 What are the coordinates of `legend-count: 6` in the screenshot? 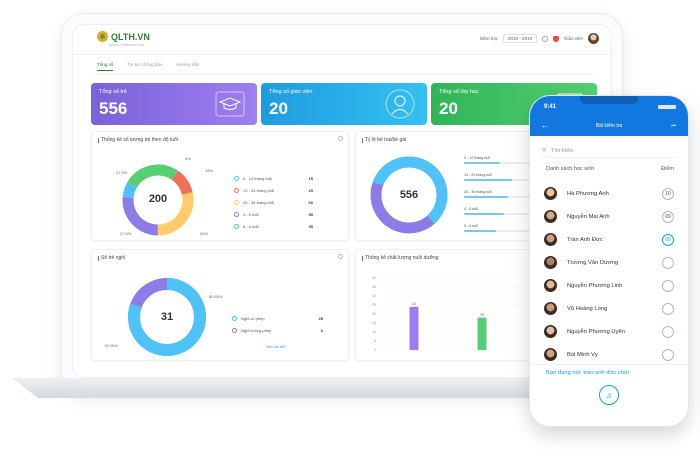 It's located at (321, 330).